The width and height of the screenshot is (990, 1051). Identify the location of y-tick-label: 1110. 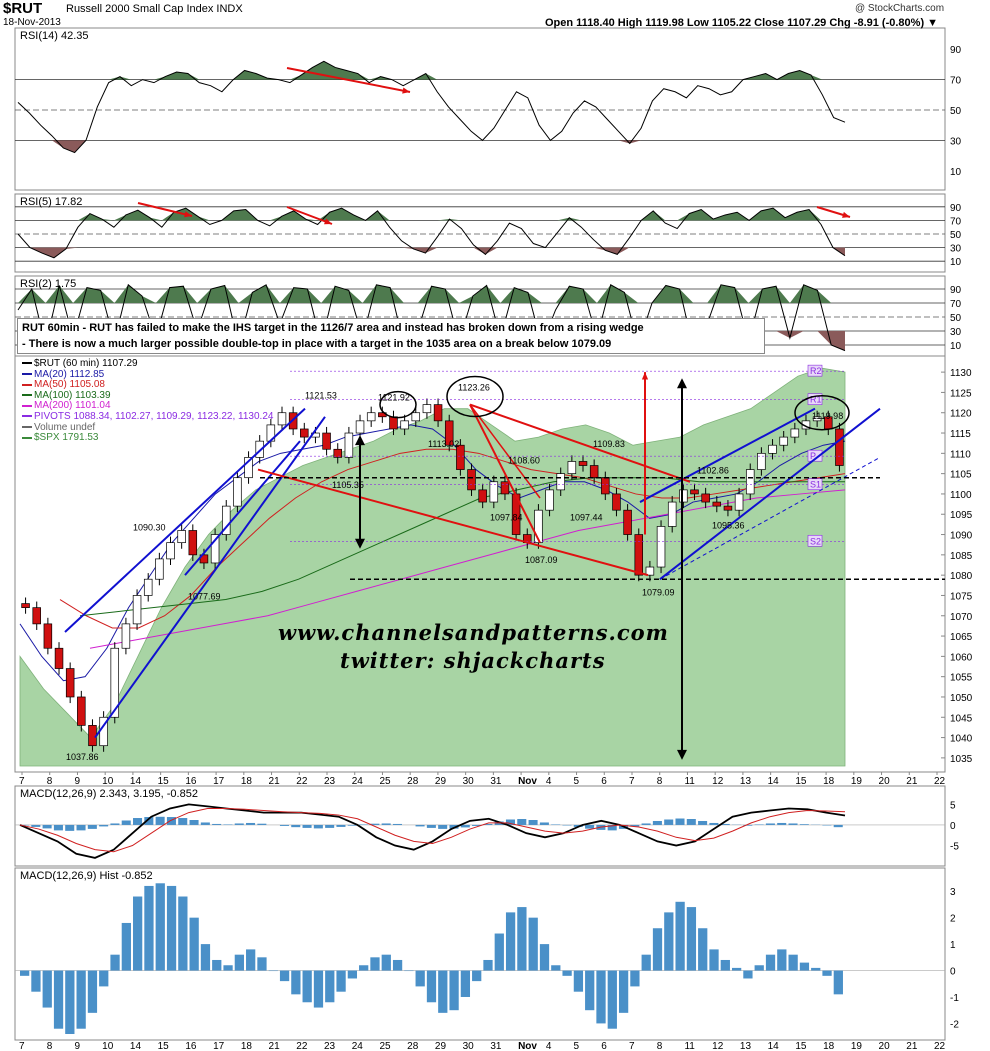
(960, 454).